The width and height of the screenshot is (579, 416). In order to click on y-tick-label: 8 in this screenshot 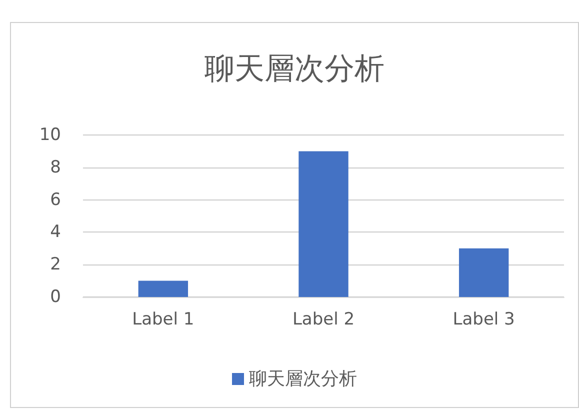, I will do `click(55, 167)`.